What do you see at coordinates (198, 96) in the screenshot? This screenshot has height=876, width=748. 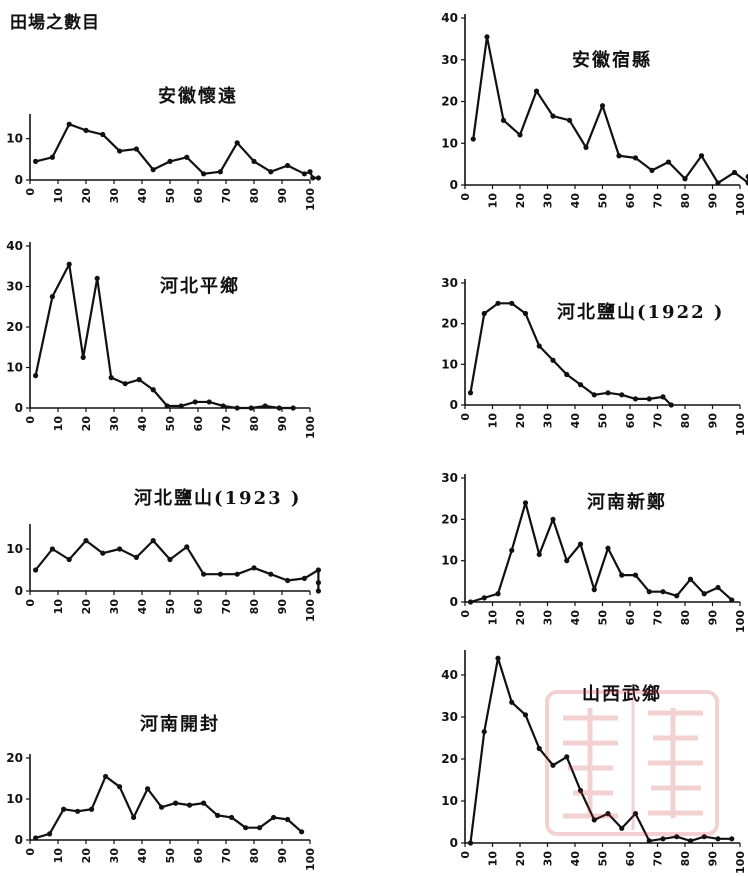 I see `chart-title: 安徽懷遠` at bounding box center [198, 96].